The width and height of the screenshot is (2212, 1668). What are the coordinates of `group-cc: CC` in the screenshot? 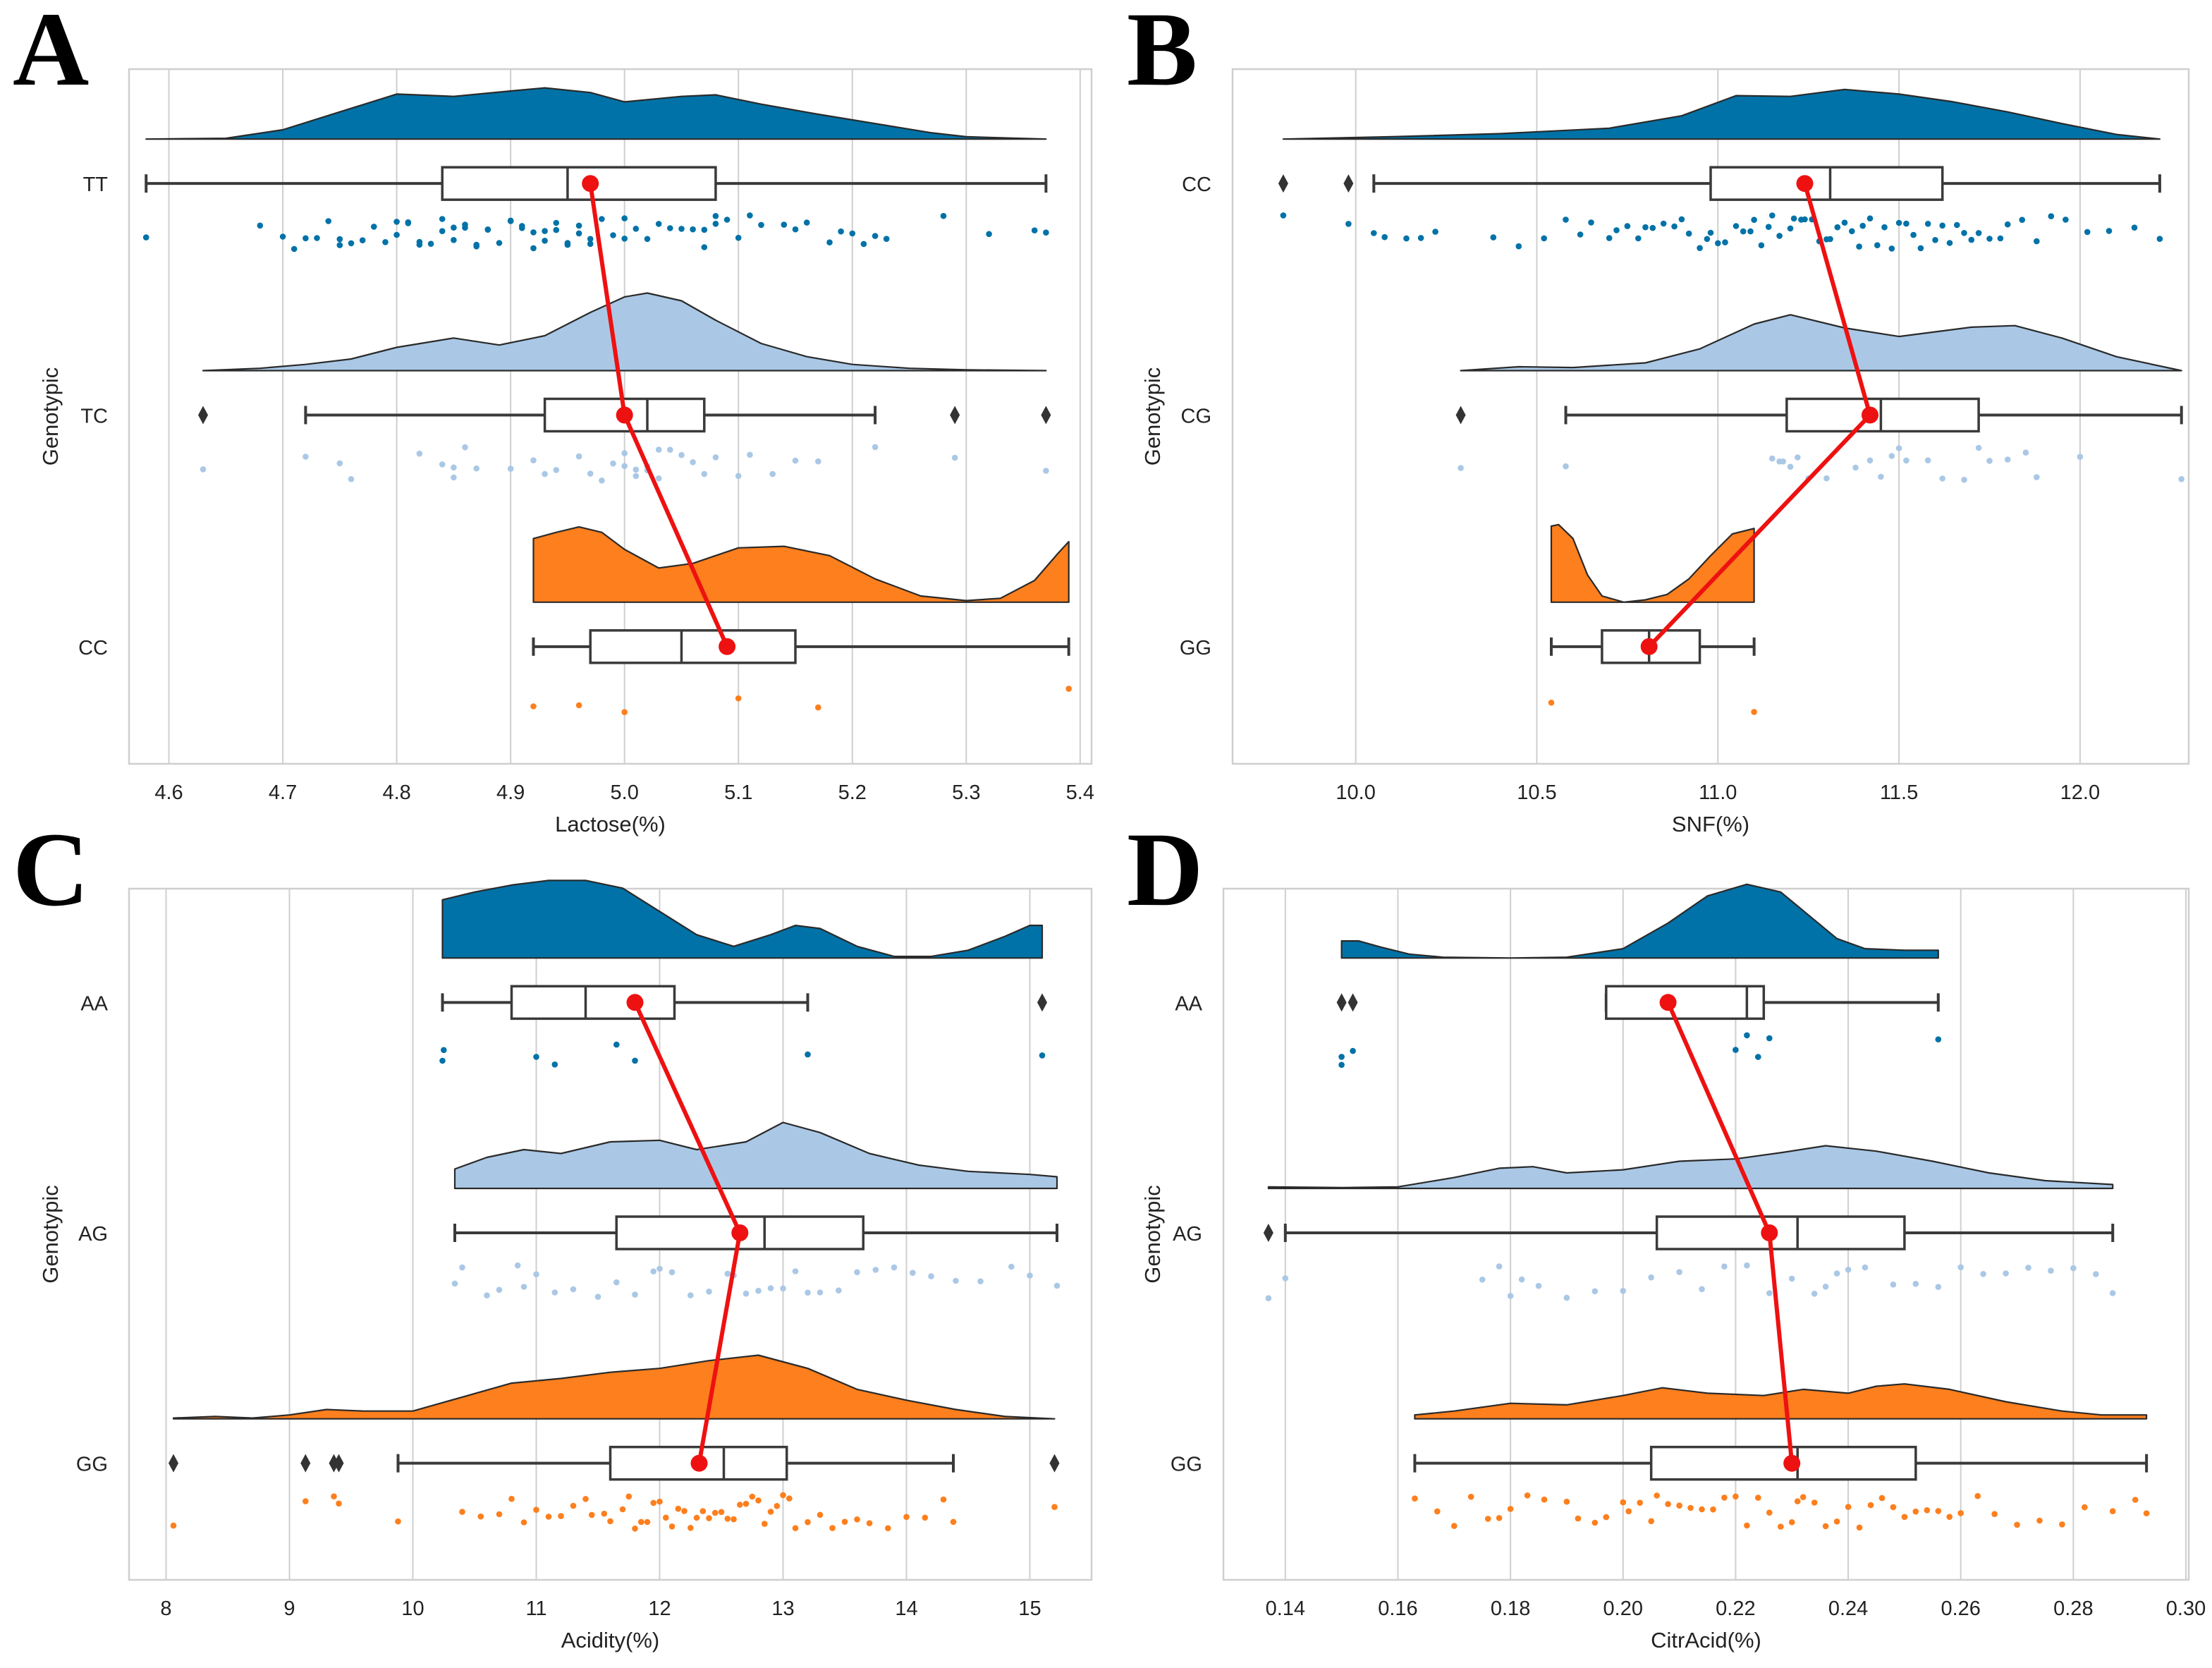 It's located at (575, 620).